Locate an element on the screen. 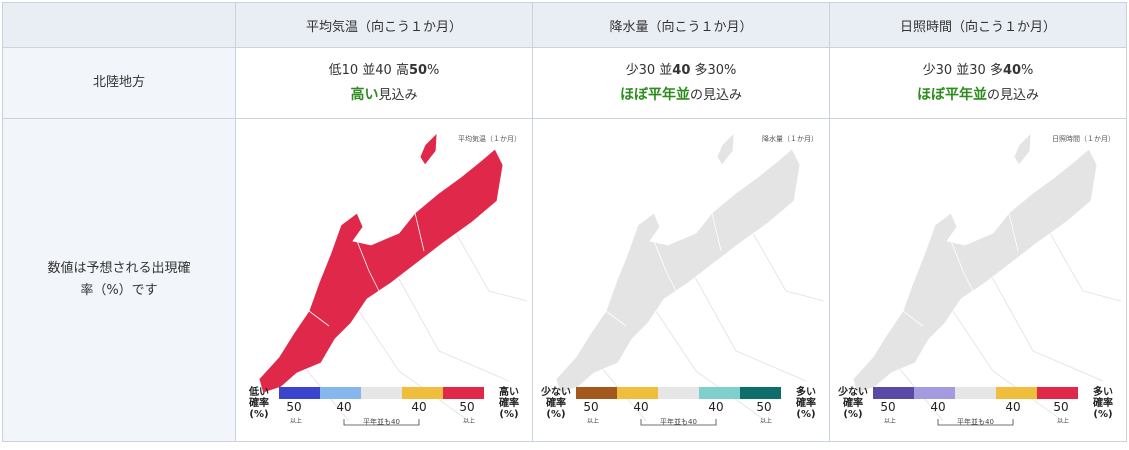 The image size is (1129, 450). legend-high-label: 高い is located at coordinates (509, 391).